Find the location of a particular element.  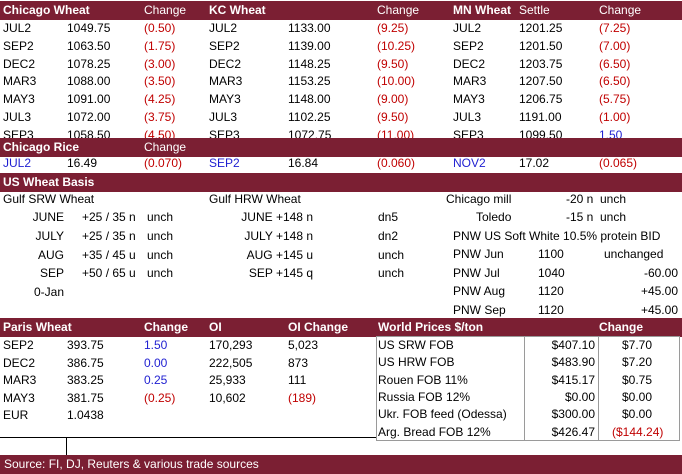

paris-cell: MAR3 is located at coordinates (20, 380).